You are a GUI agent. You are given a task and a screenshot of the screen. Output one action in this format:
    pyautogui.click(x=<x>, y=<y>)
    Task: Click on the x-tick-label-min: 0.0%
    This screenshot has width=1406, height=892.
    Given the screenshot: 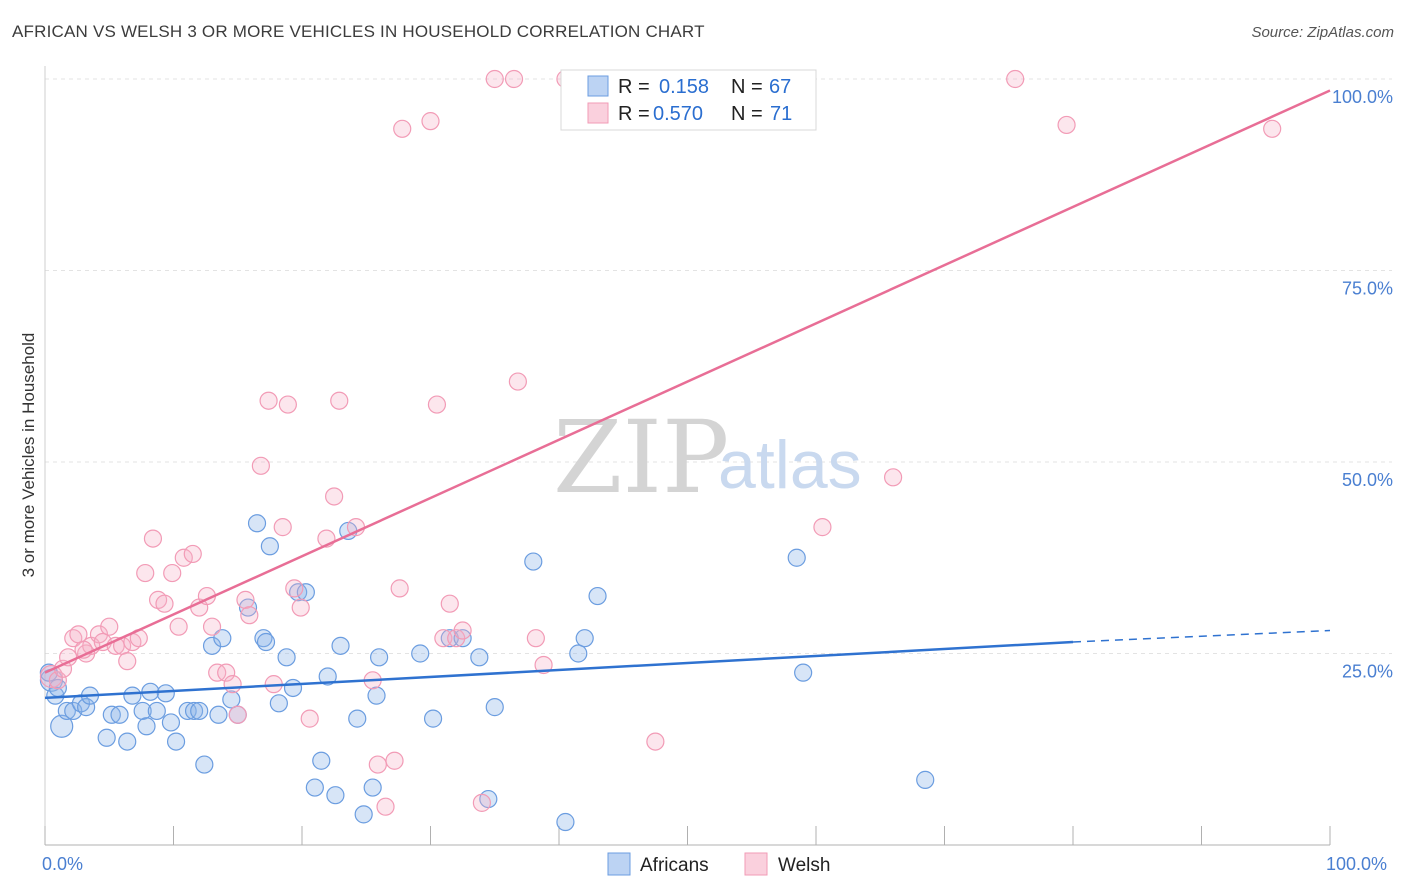 What is the action you would take?
    pyautogui.click(x=62, y=864)
    